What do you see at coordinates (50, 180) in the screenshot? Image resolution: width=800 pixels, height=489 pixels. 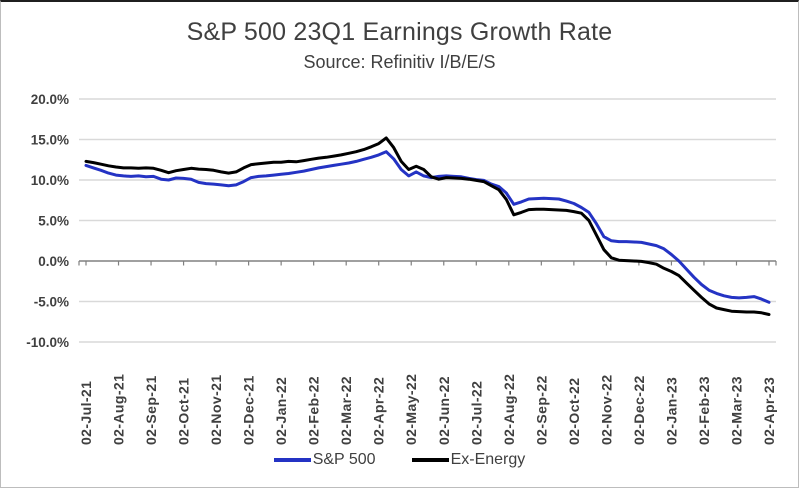 I see `y-tick-label: 10.0%` at bounding box center [50, 180].